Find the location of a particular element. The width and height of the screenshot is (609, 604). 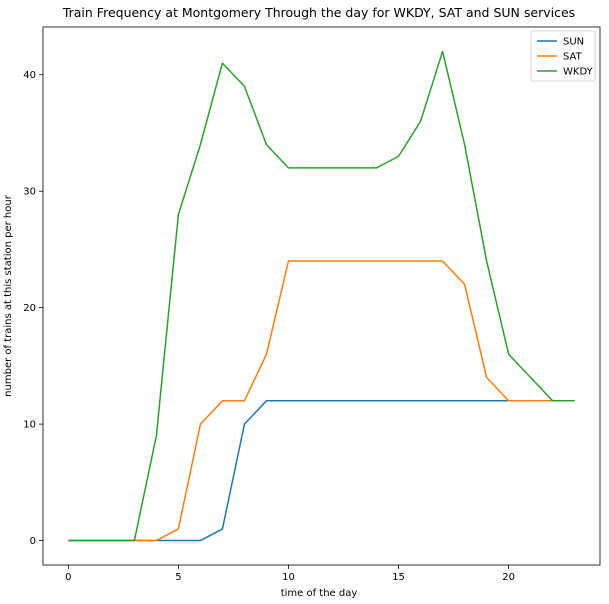

y-tick-label: 20 is located at coordinates (29, 308).